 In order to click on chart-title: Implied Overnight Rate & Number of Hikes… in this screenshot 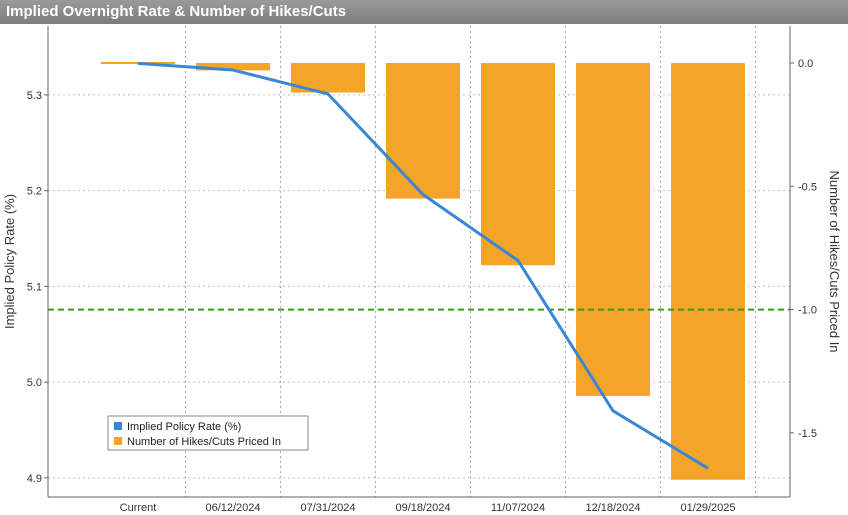, I will do `click(176, 11)`.